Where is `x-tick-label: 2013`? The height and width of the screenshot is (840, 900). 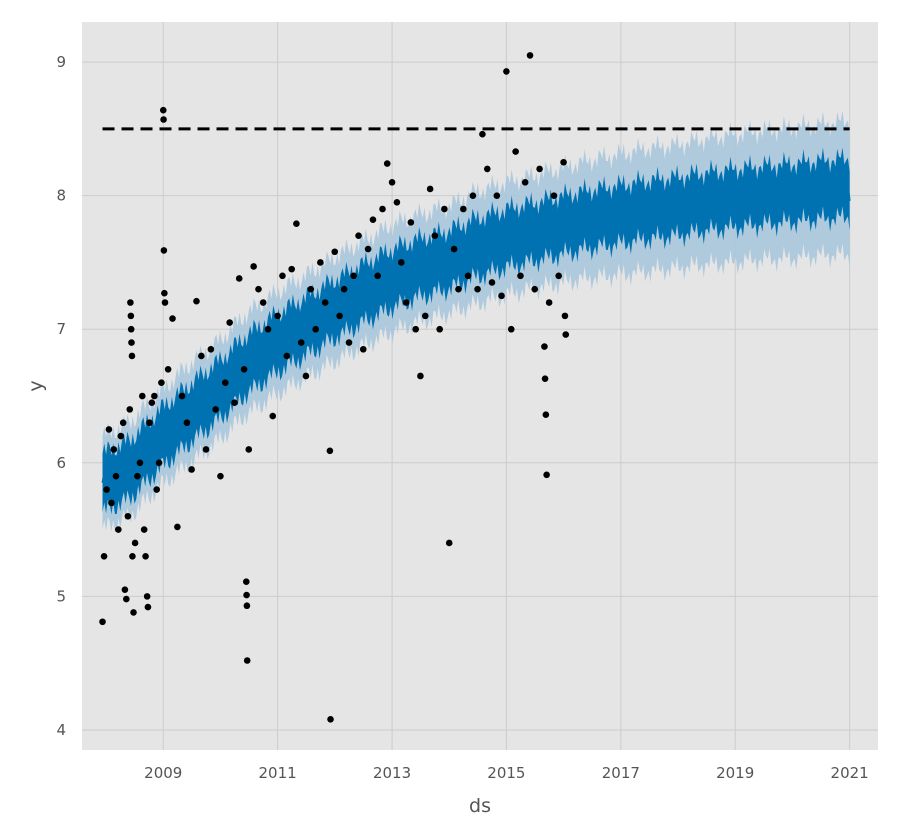
x-tick-label: 2013 is located at coordinates (392, 773).